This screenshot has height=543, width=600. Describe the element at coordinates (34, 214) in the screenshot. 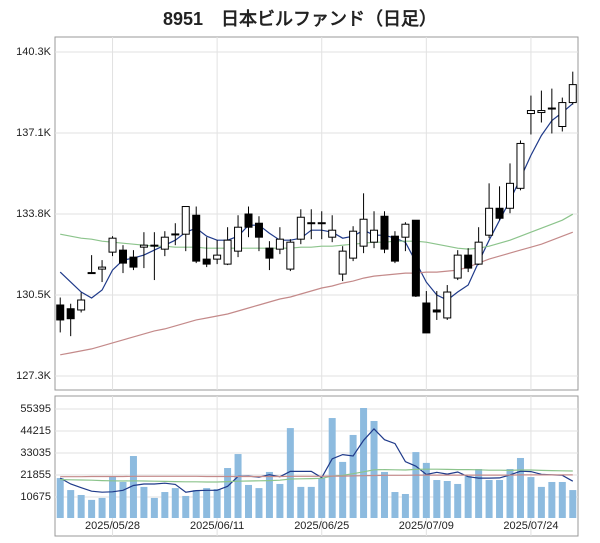

I see `y-tick-label: 133.8K` at that location.